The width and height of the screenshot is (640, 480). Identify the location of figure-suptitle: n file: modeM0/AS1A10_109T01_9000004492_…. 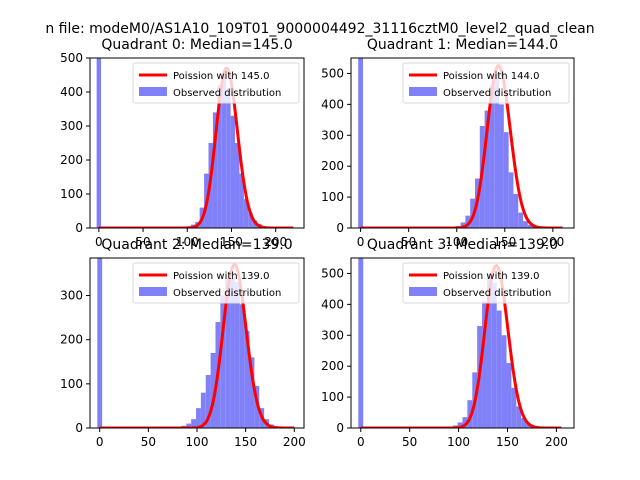
(319, 29).